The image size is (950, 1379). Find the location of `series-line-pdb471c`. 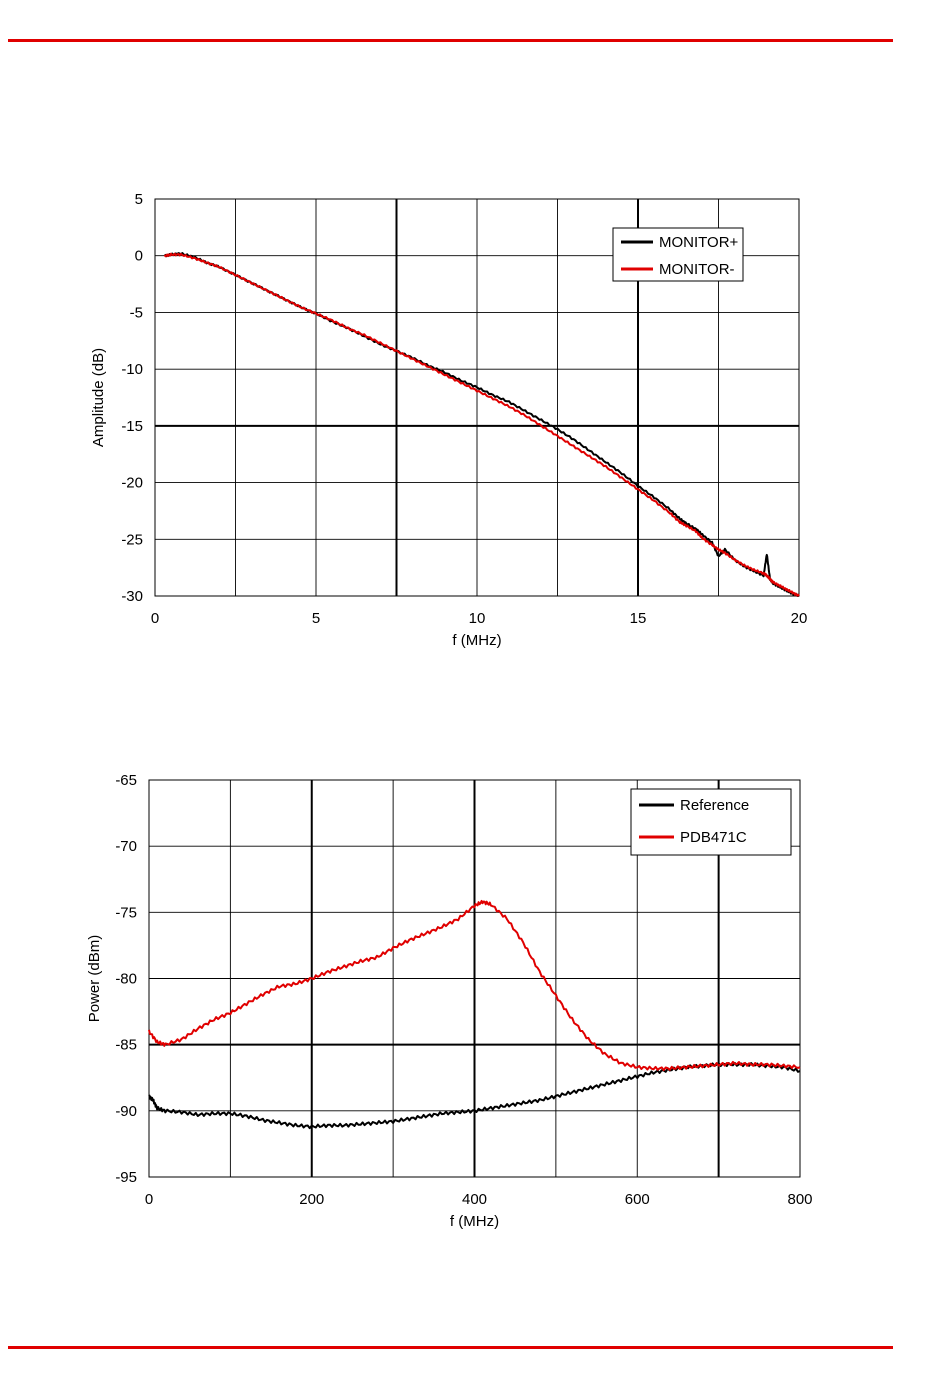

series-line-pdb471c is located at coordinates (474, 985).